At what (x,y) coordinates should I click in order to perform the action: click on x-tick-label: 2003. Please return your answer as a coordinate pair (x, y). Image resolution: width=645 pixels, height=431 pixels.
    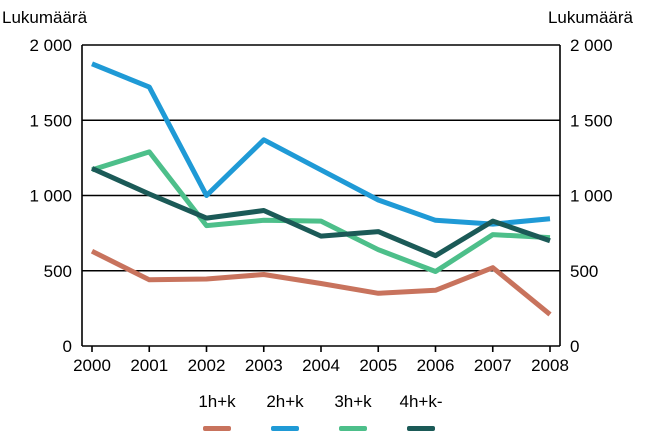
    Looking at the image, I should click on (264, 365).